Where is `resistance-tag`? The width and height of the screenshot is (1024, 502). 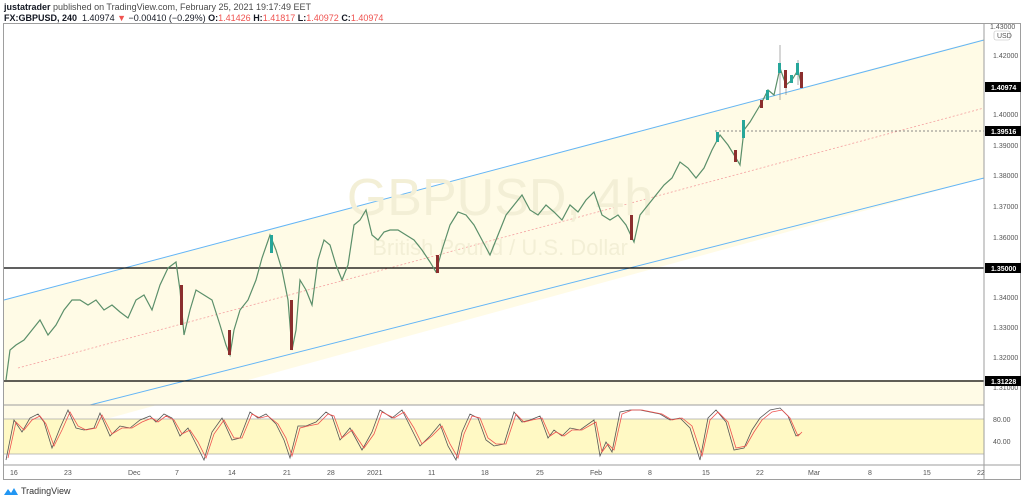 resistance-tag is located at coordinates (1003, 268).